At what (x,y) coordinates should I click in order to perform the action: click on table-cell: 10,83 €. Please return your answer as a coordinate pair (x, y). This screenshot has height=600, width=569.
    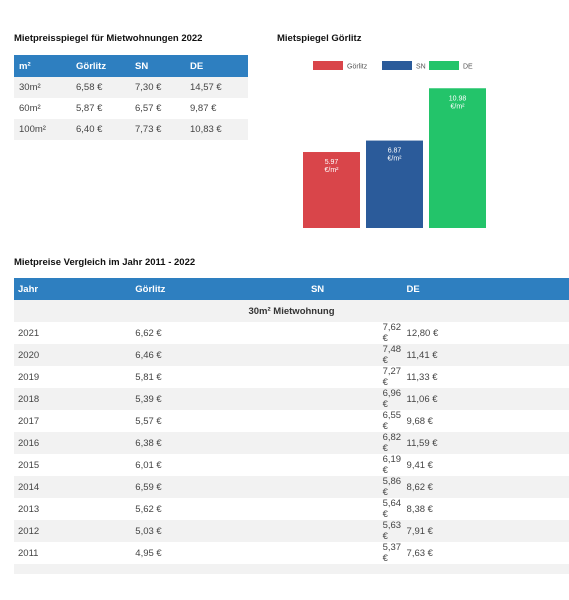
    Looking at the image, I should click on (216, 129).